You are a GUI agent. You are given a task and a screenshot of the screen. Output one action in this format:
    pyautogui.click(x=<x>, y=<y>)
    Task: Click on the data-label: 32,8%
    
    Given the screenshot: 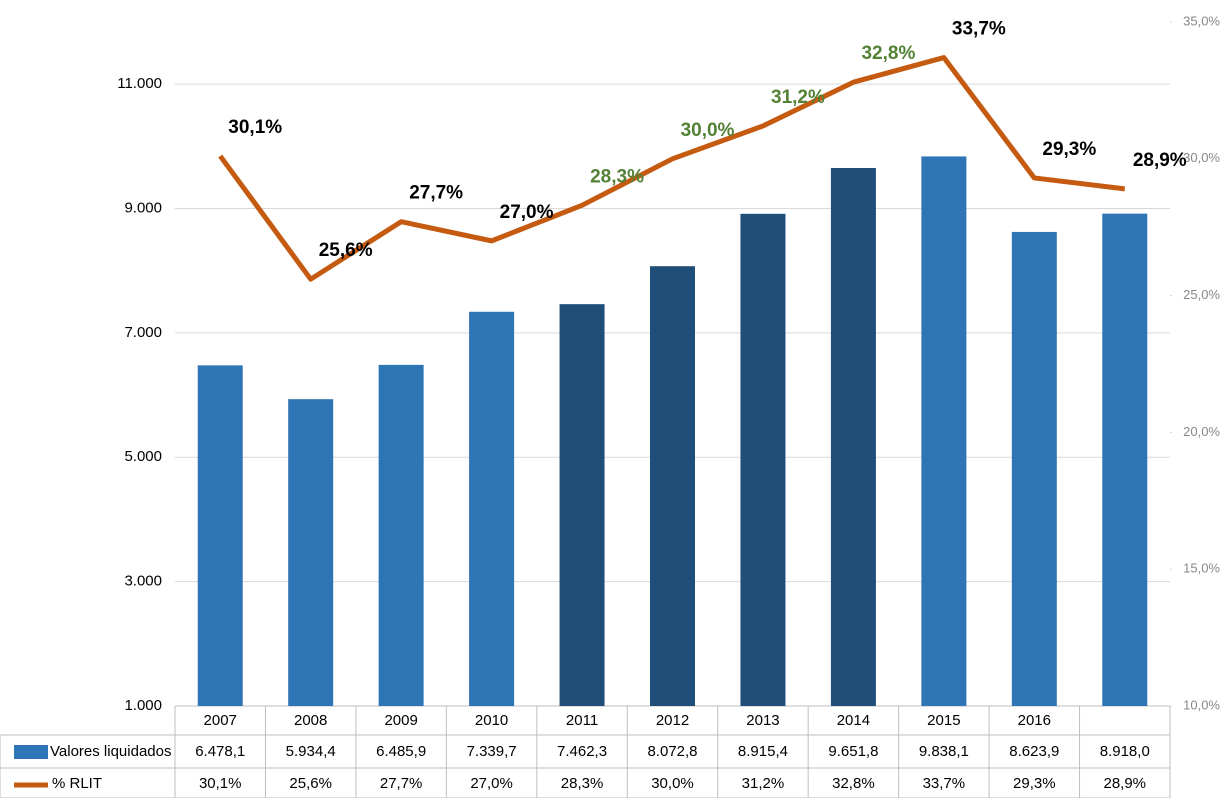 What is the action you would take?
    pyautogui.click(x=888, y=53)
    